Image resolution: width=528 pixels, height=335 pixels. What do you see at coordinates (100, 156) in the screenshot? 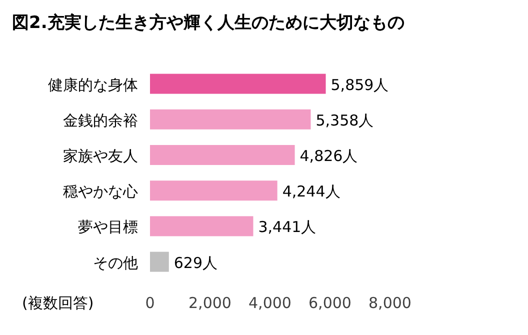
I see `y-tick-label: 家族や友人` at bounding box center [100, 156].